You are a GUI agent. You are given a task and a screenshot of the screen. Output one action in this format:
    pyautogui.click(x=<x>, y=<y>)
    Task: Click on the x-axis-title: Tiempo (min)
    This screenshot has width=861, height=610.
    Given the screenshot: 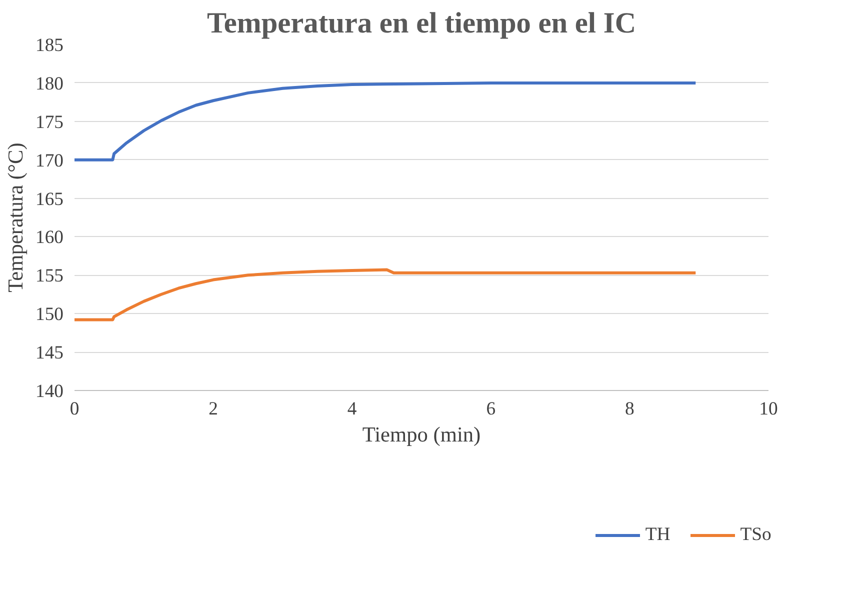 What is the action you would take?
    pyautogui.click(x=421, y=434)
    